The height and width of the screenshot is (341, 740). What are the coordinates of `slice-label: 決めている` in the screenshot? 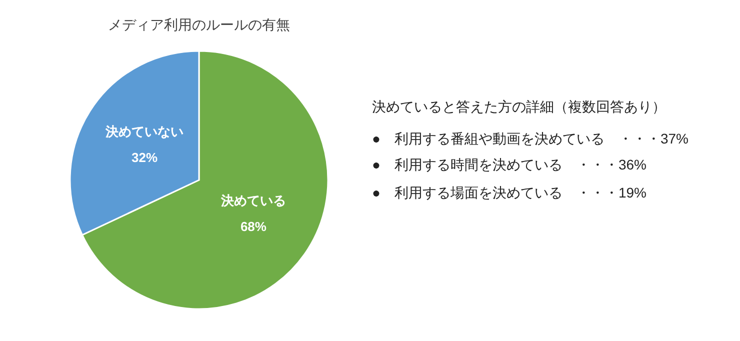 It's located at (253, 200).